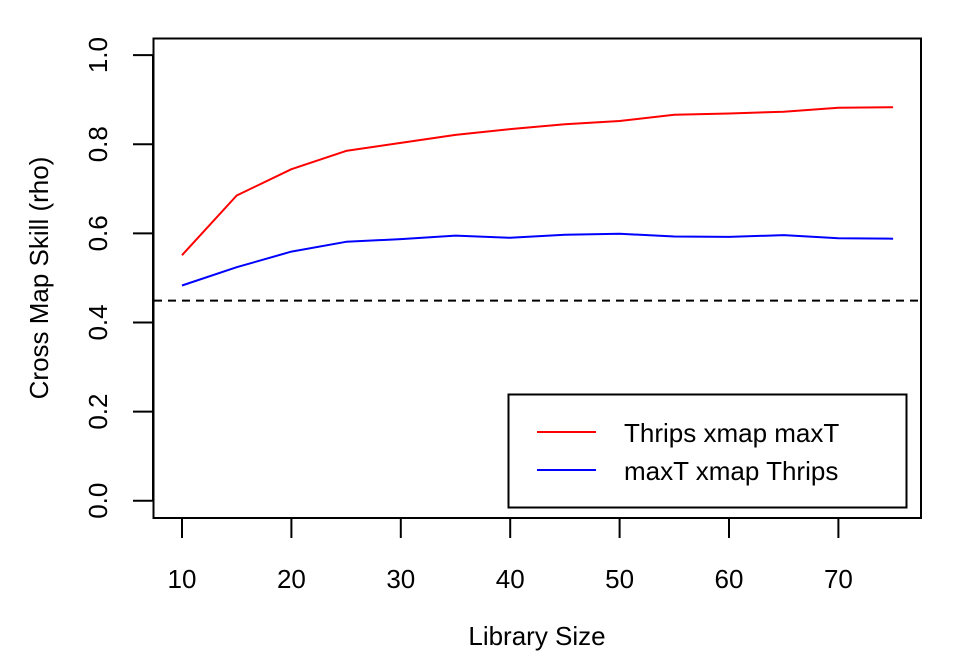 The width and height of the screenshot is (960, 672). Describe the element at coordinates (731, 471) in the screenshot. I see `legend-label-maxt-xmap-thrips: maxT xmap Thrips` at that location.